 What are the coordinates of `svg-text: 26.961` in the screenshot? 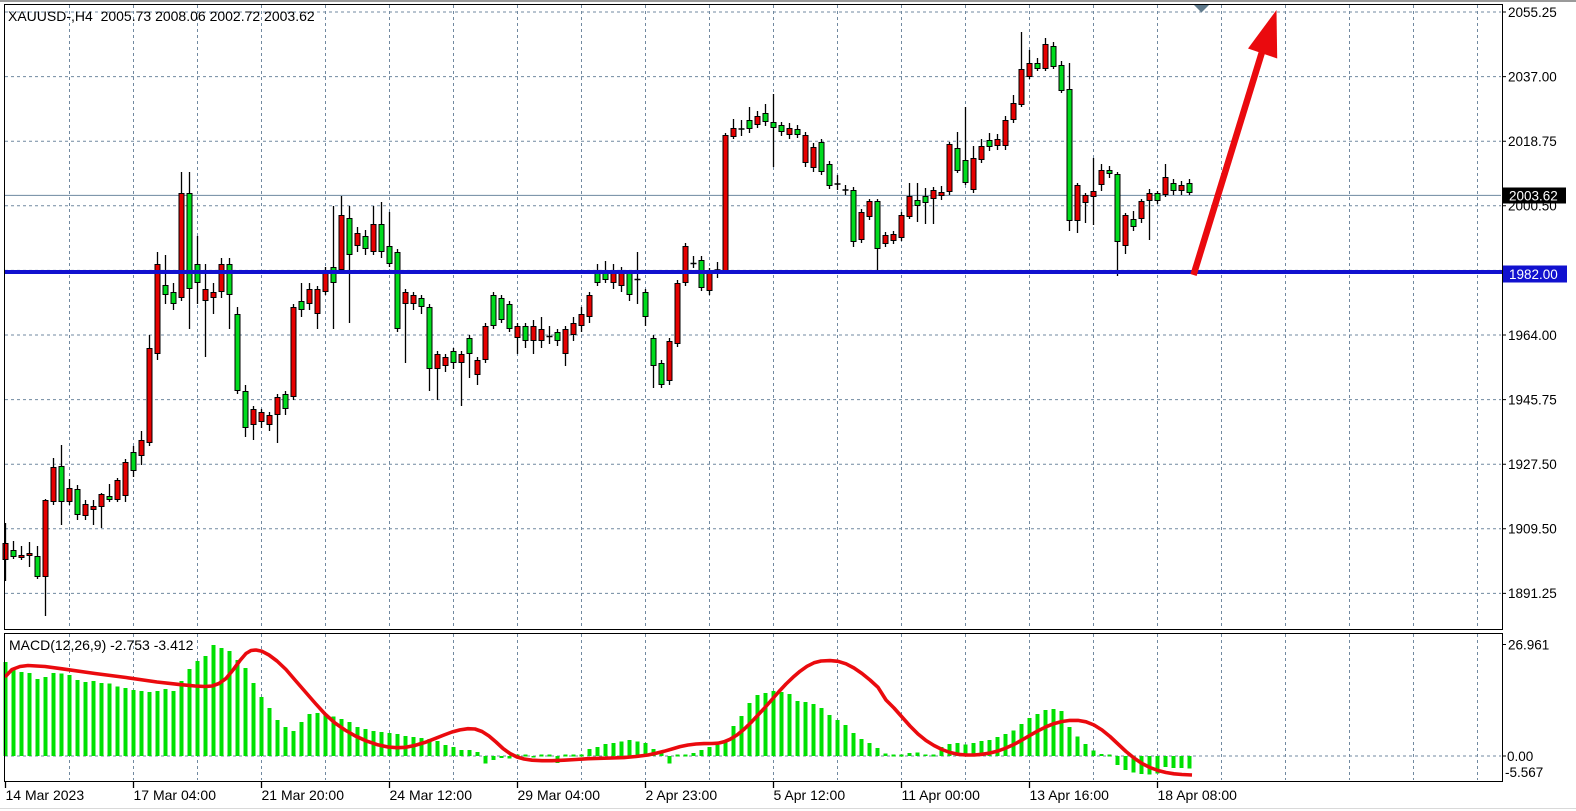 It's located at (1528, 644).